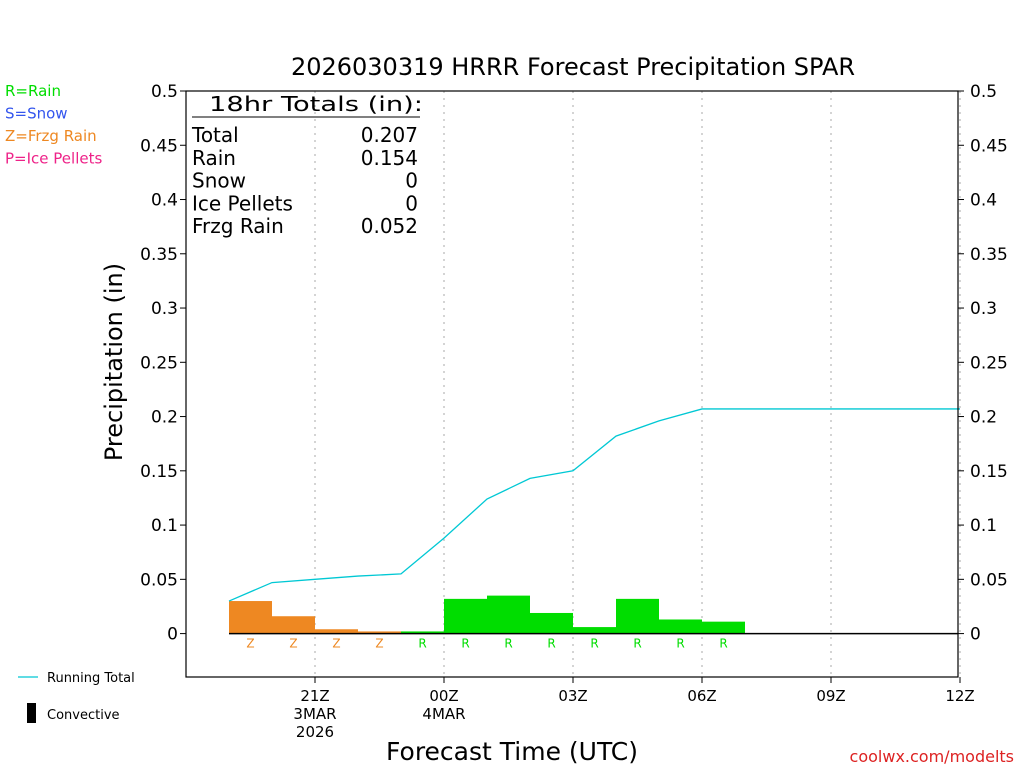  What do you see at coordinates (314, 714) in the screenshot?
I see `x-tick-label: 3MAR` at bounding box center [314, 714].